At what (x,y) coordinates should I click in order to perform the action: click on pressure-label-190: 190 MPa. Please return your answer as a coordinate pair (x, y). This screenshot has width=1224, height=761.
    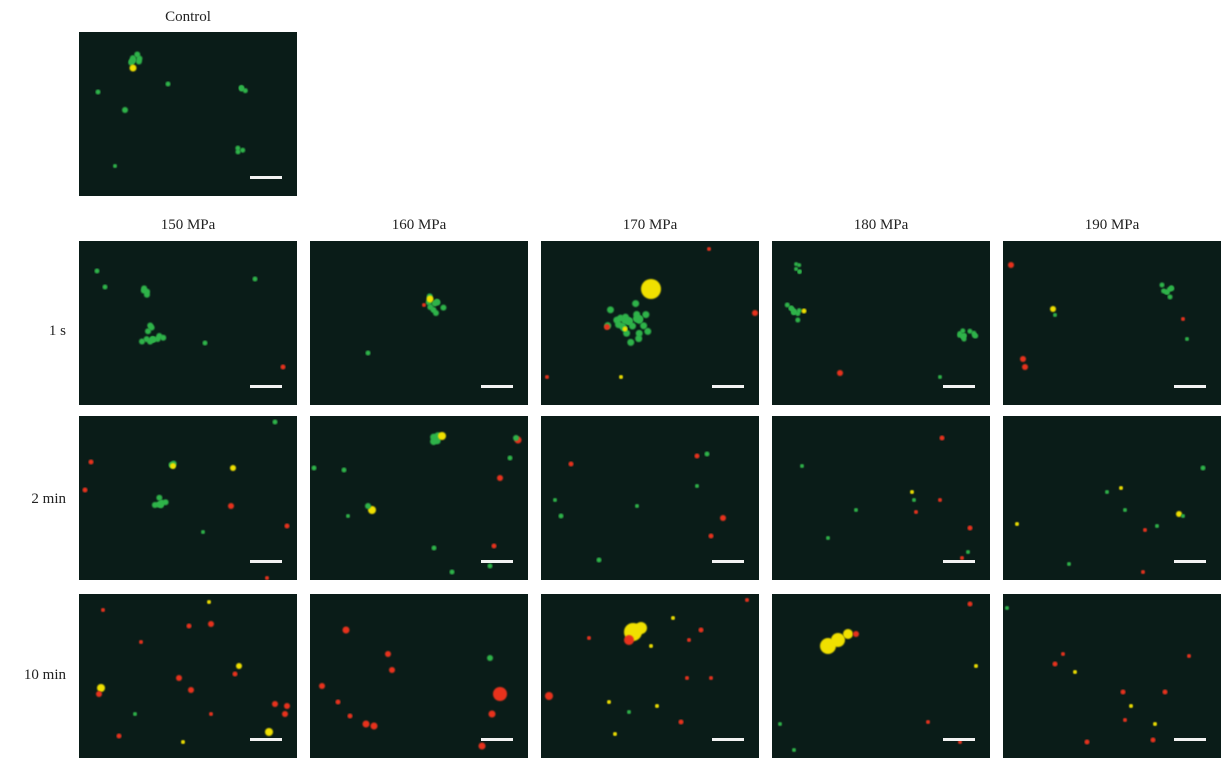
    Looking at the image, I should click on (1112, 225).